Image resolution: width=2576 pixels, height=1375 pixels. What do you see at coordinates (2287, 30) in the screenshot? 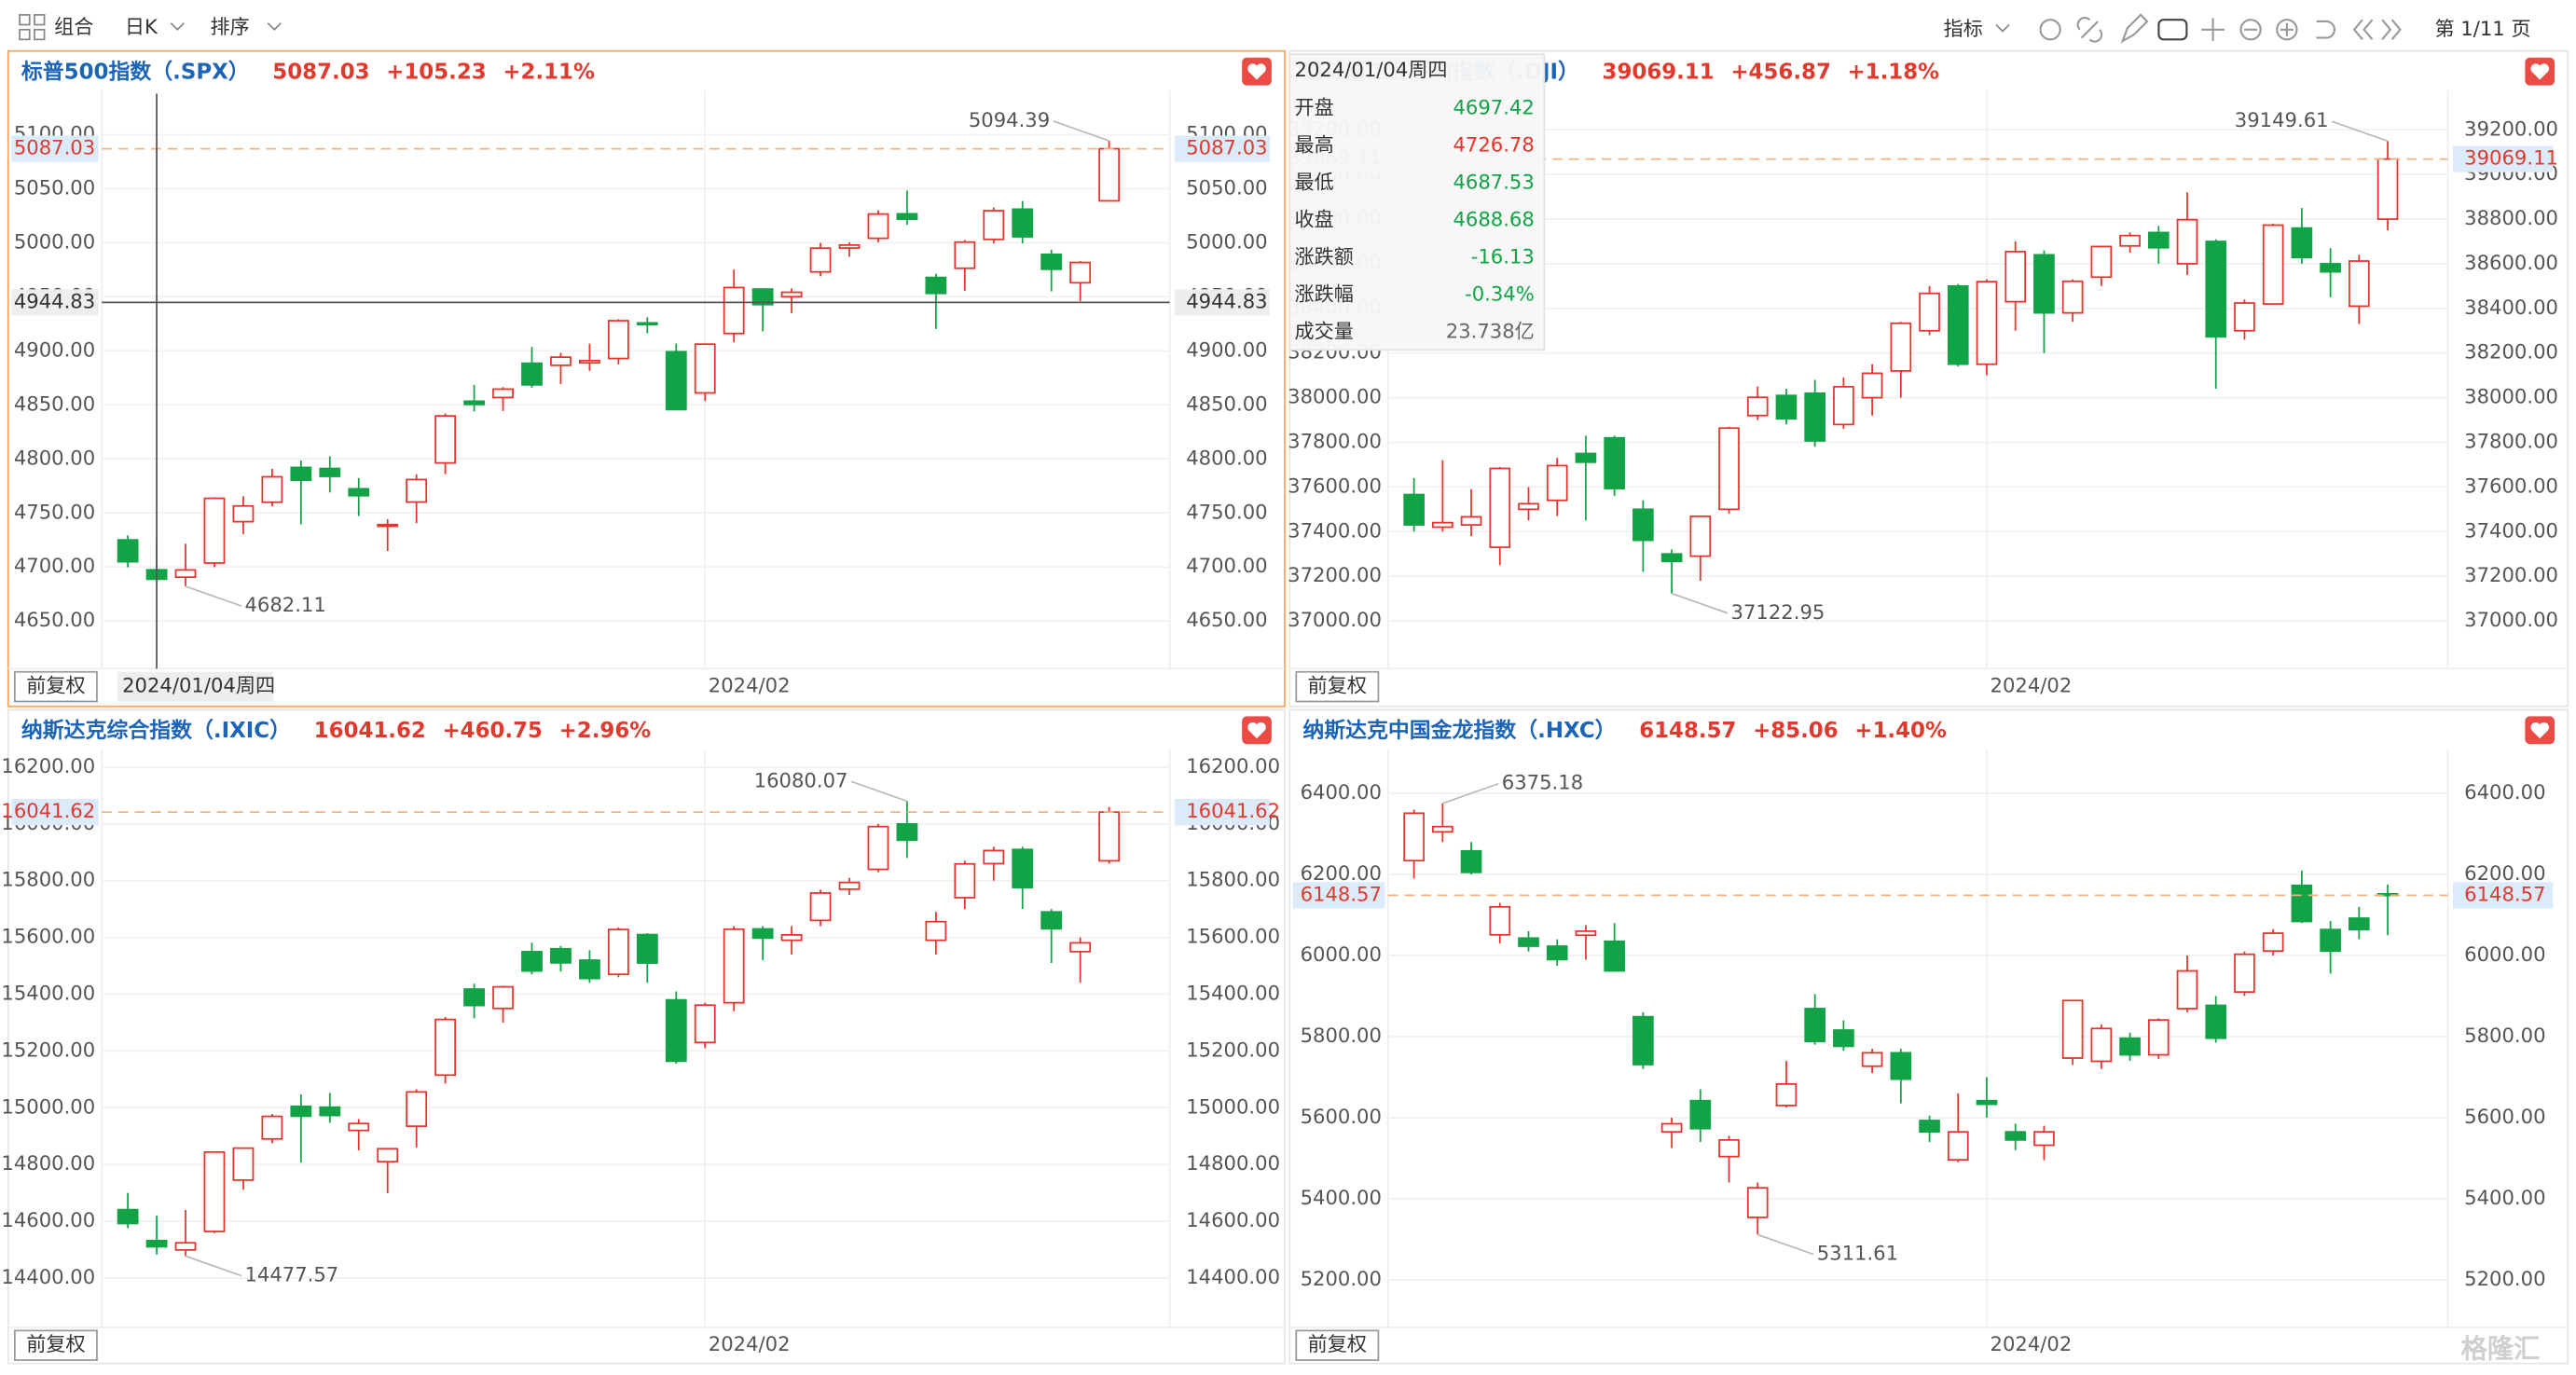
I see `zoom-in-icon` at bounding box center [2287, 30].